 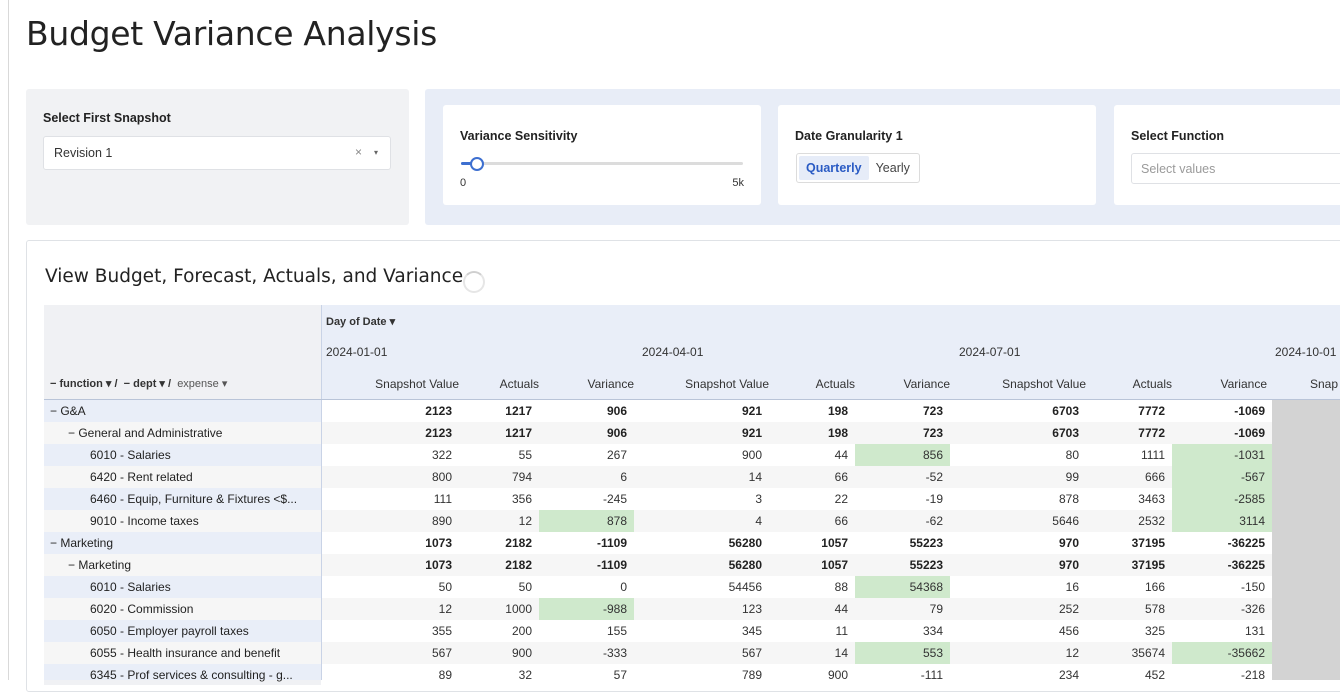 I want to click on table-cell: 334, so click(x=932, y=631).